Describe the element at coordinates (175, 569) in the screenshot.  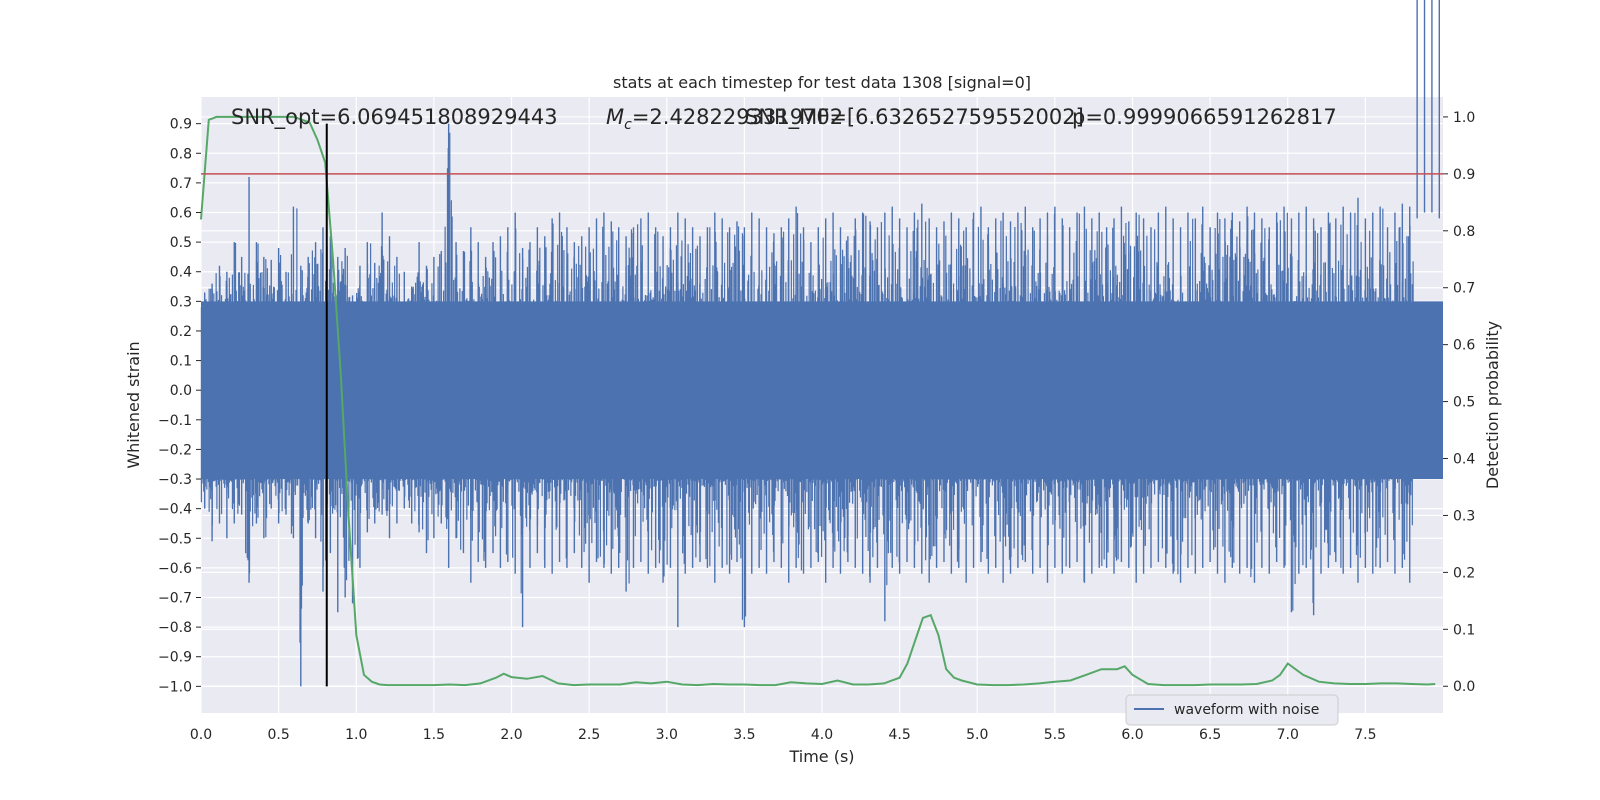
I see `y-tick-label: −0.6` at that location.